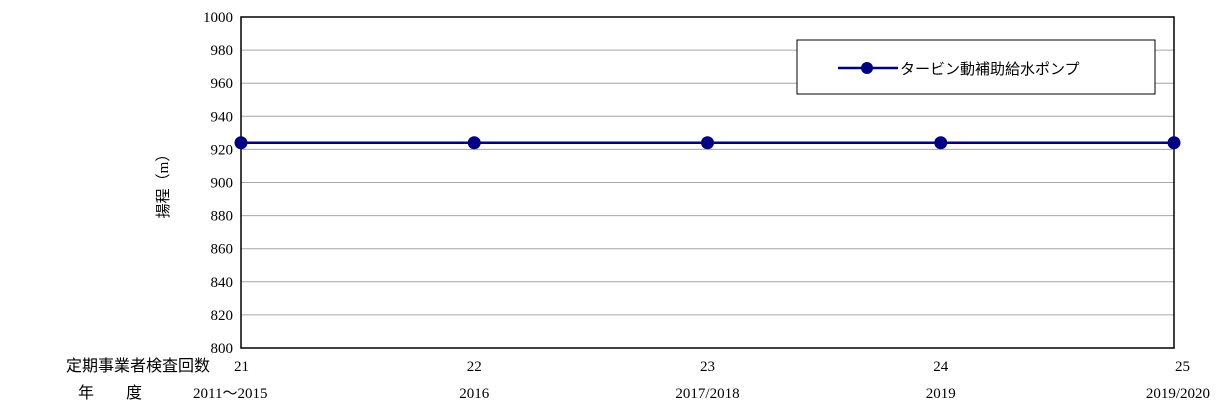 The height and width of the screenshot is (410, 1220). I want to click on row-label-year: 年 度, so click(114, 393).